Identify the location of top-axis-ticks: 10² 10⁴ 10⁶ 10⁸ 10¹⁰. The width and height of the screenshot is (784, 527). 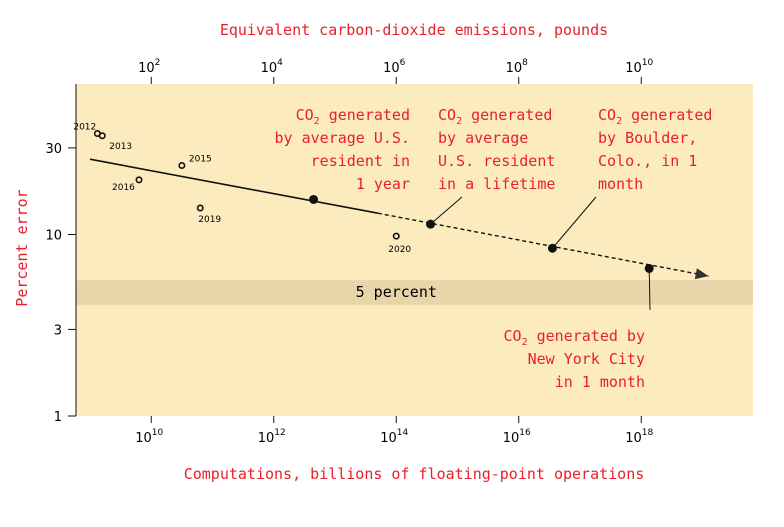
(396, 71).